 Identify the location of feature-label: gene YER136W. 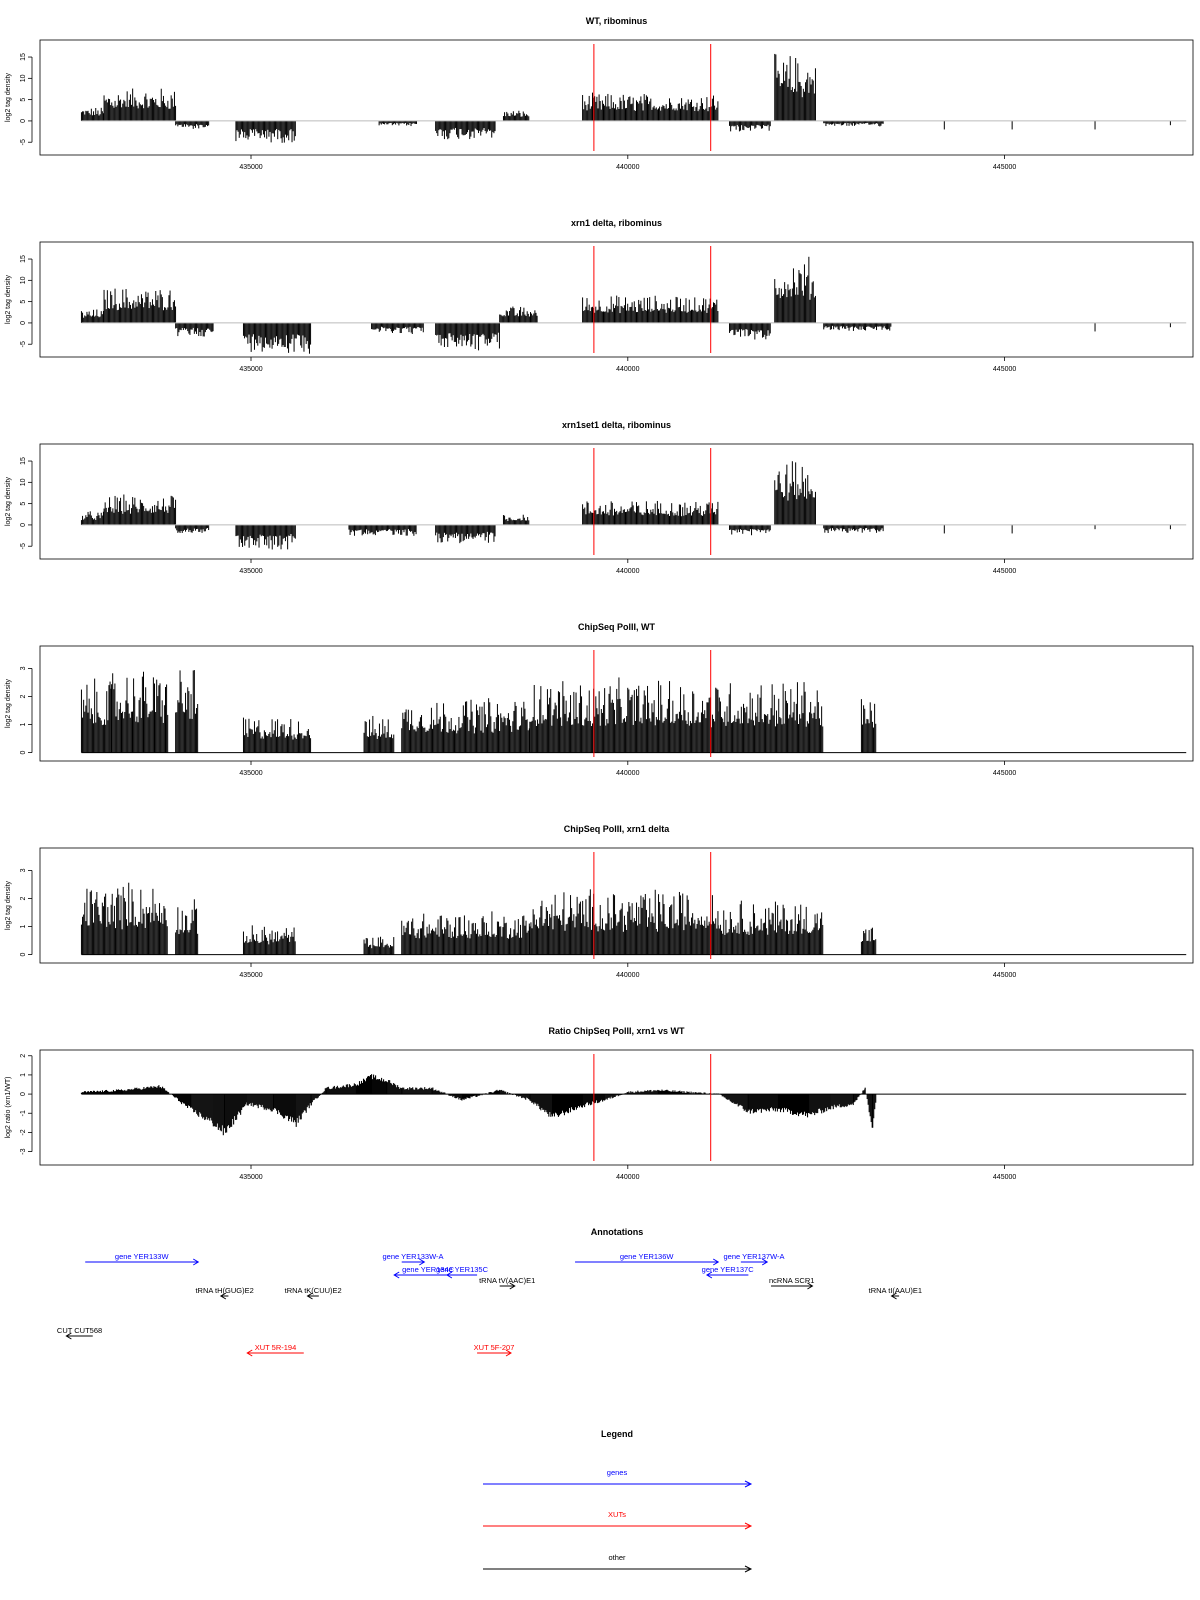
(647, 1256).